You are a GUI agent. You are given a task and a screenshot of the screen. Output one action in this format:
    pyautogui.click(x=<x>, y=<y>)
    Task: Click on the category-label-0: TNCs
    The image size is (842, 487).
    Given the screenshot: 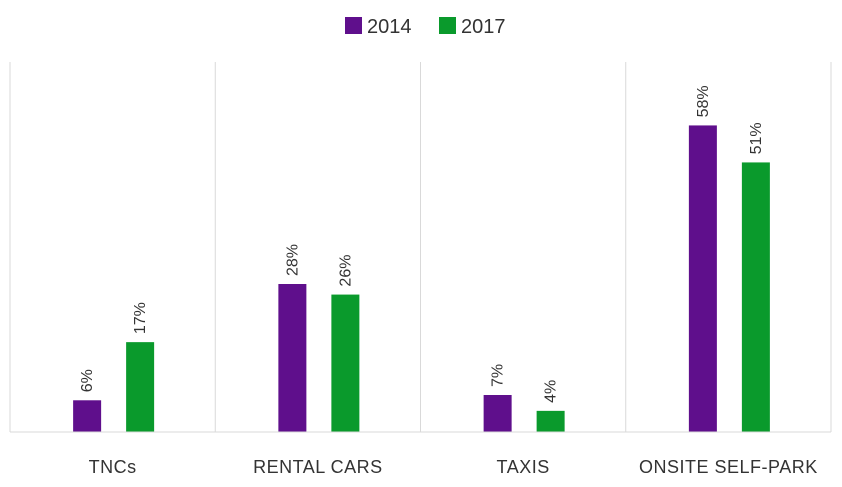 What is the action you would take?
    pyautogui.click(x=113, y=467)
    